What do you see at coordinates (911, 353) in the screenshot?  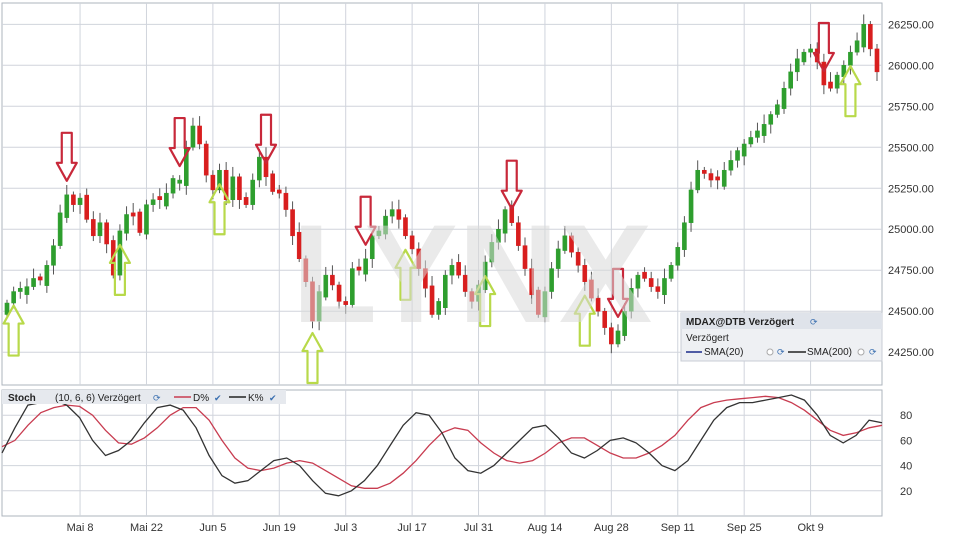 I see `price-y-tick-label: 24250.00` at bounding box center [911, 353].